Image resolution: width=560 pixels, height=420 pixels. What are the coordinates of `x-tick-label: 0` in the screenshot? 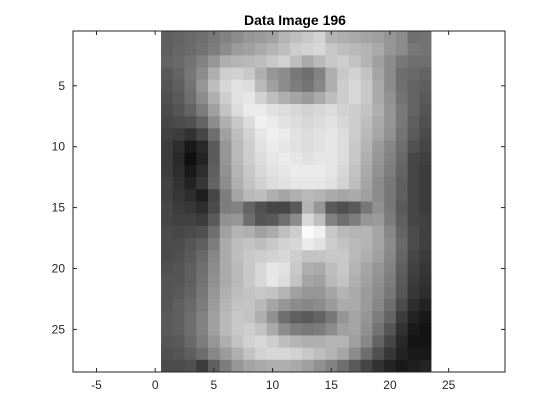 It's located at (155, 385).